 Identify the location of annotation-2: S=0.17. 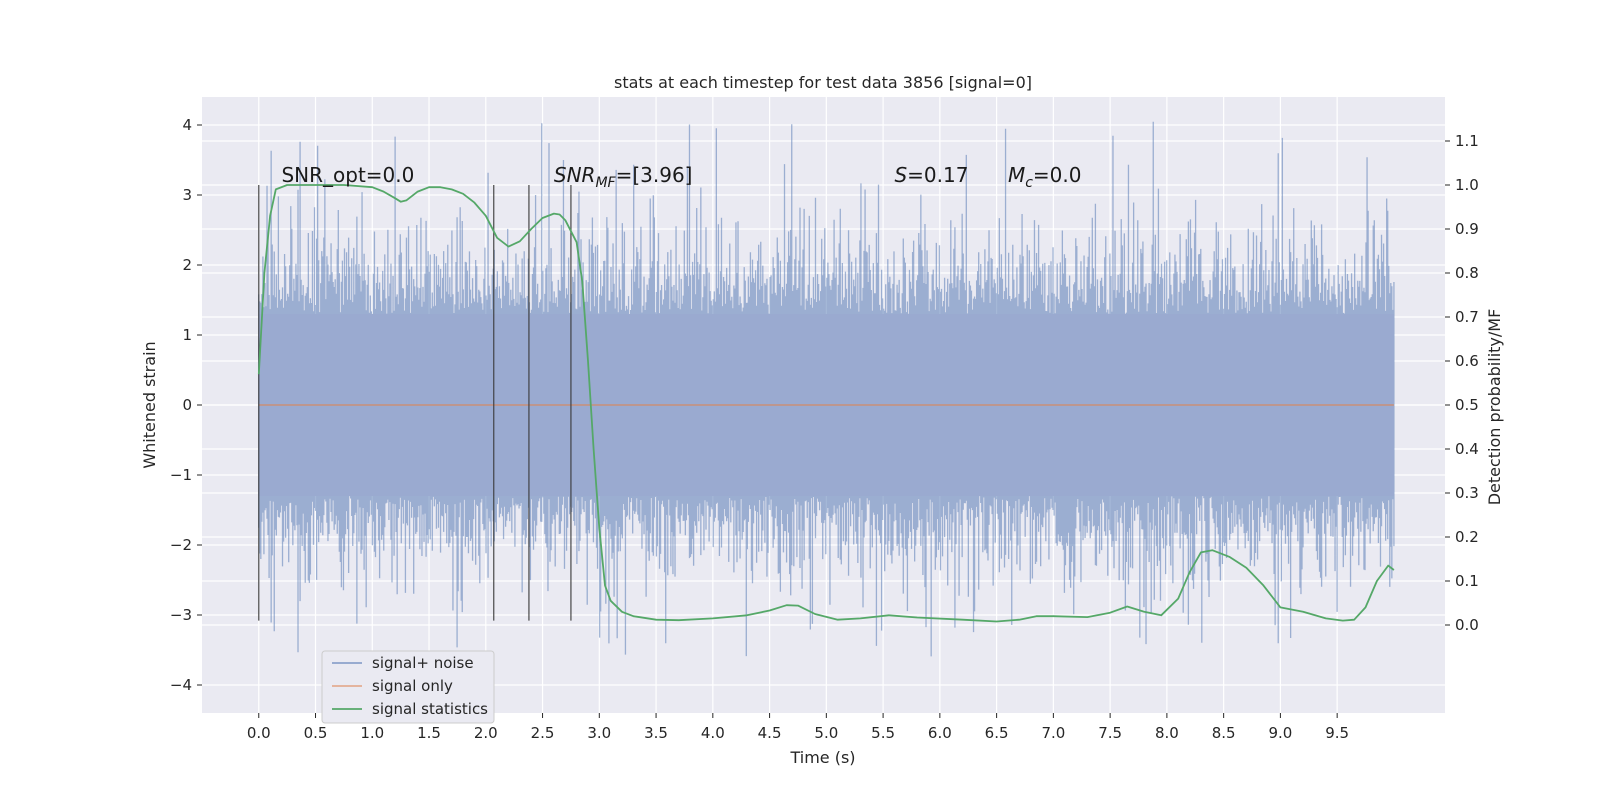
(931, 175).